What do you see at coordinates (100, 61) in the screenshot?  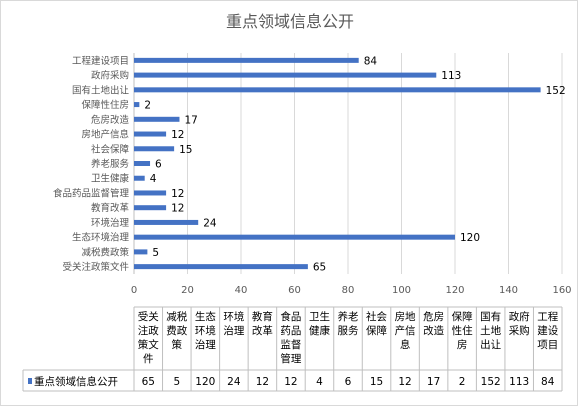 I see `category-label: 工程建设项目` at bounding box center [100, 61].